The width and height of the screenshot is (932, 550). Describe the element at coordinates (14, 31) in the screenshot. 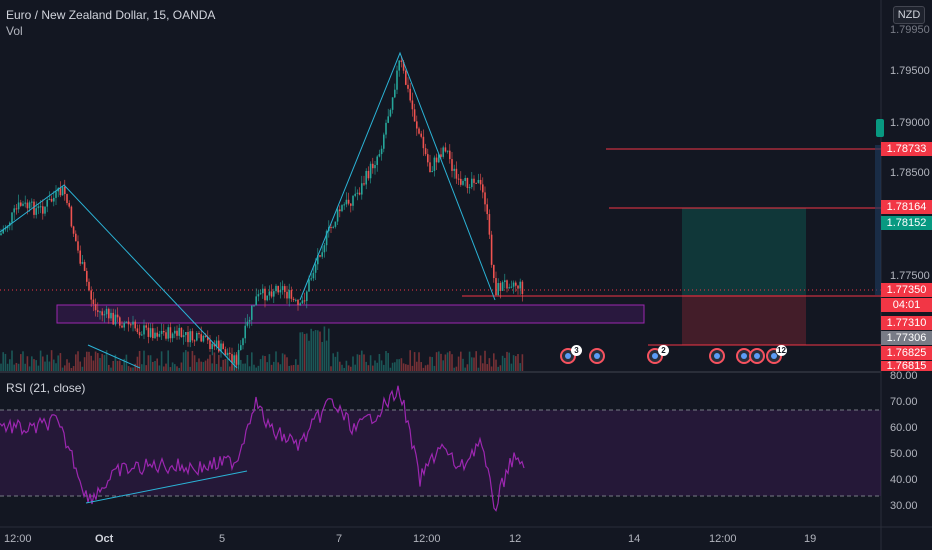

I see `volume-label: Vol` at that location.